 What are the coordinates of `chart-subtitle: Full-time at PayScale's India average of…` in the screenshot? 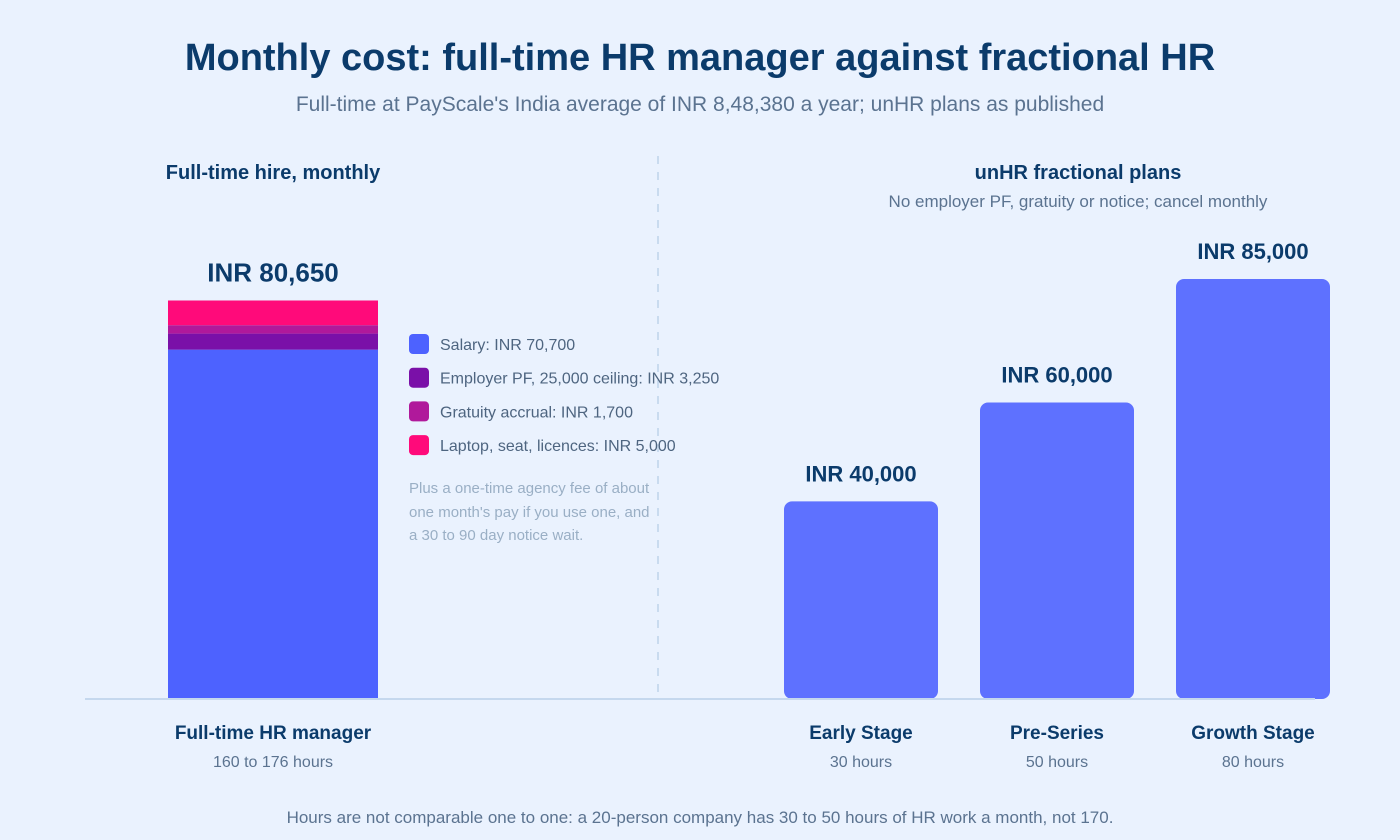 It's located at (700, 104).